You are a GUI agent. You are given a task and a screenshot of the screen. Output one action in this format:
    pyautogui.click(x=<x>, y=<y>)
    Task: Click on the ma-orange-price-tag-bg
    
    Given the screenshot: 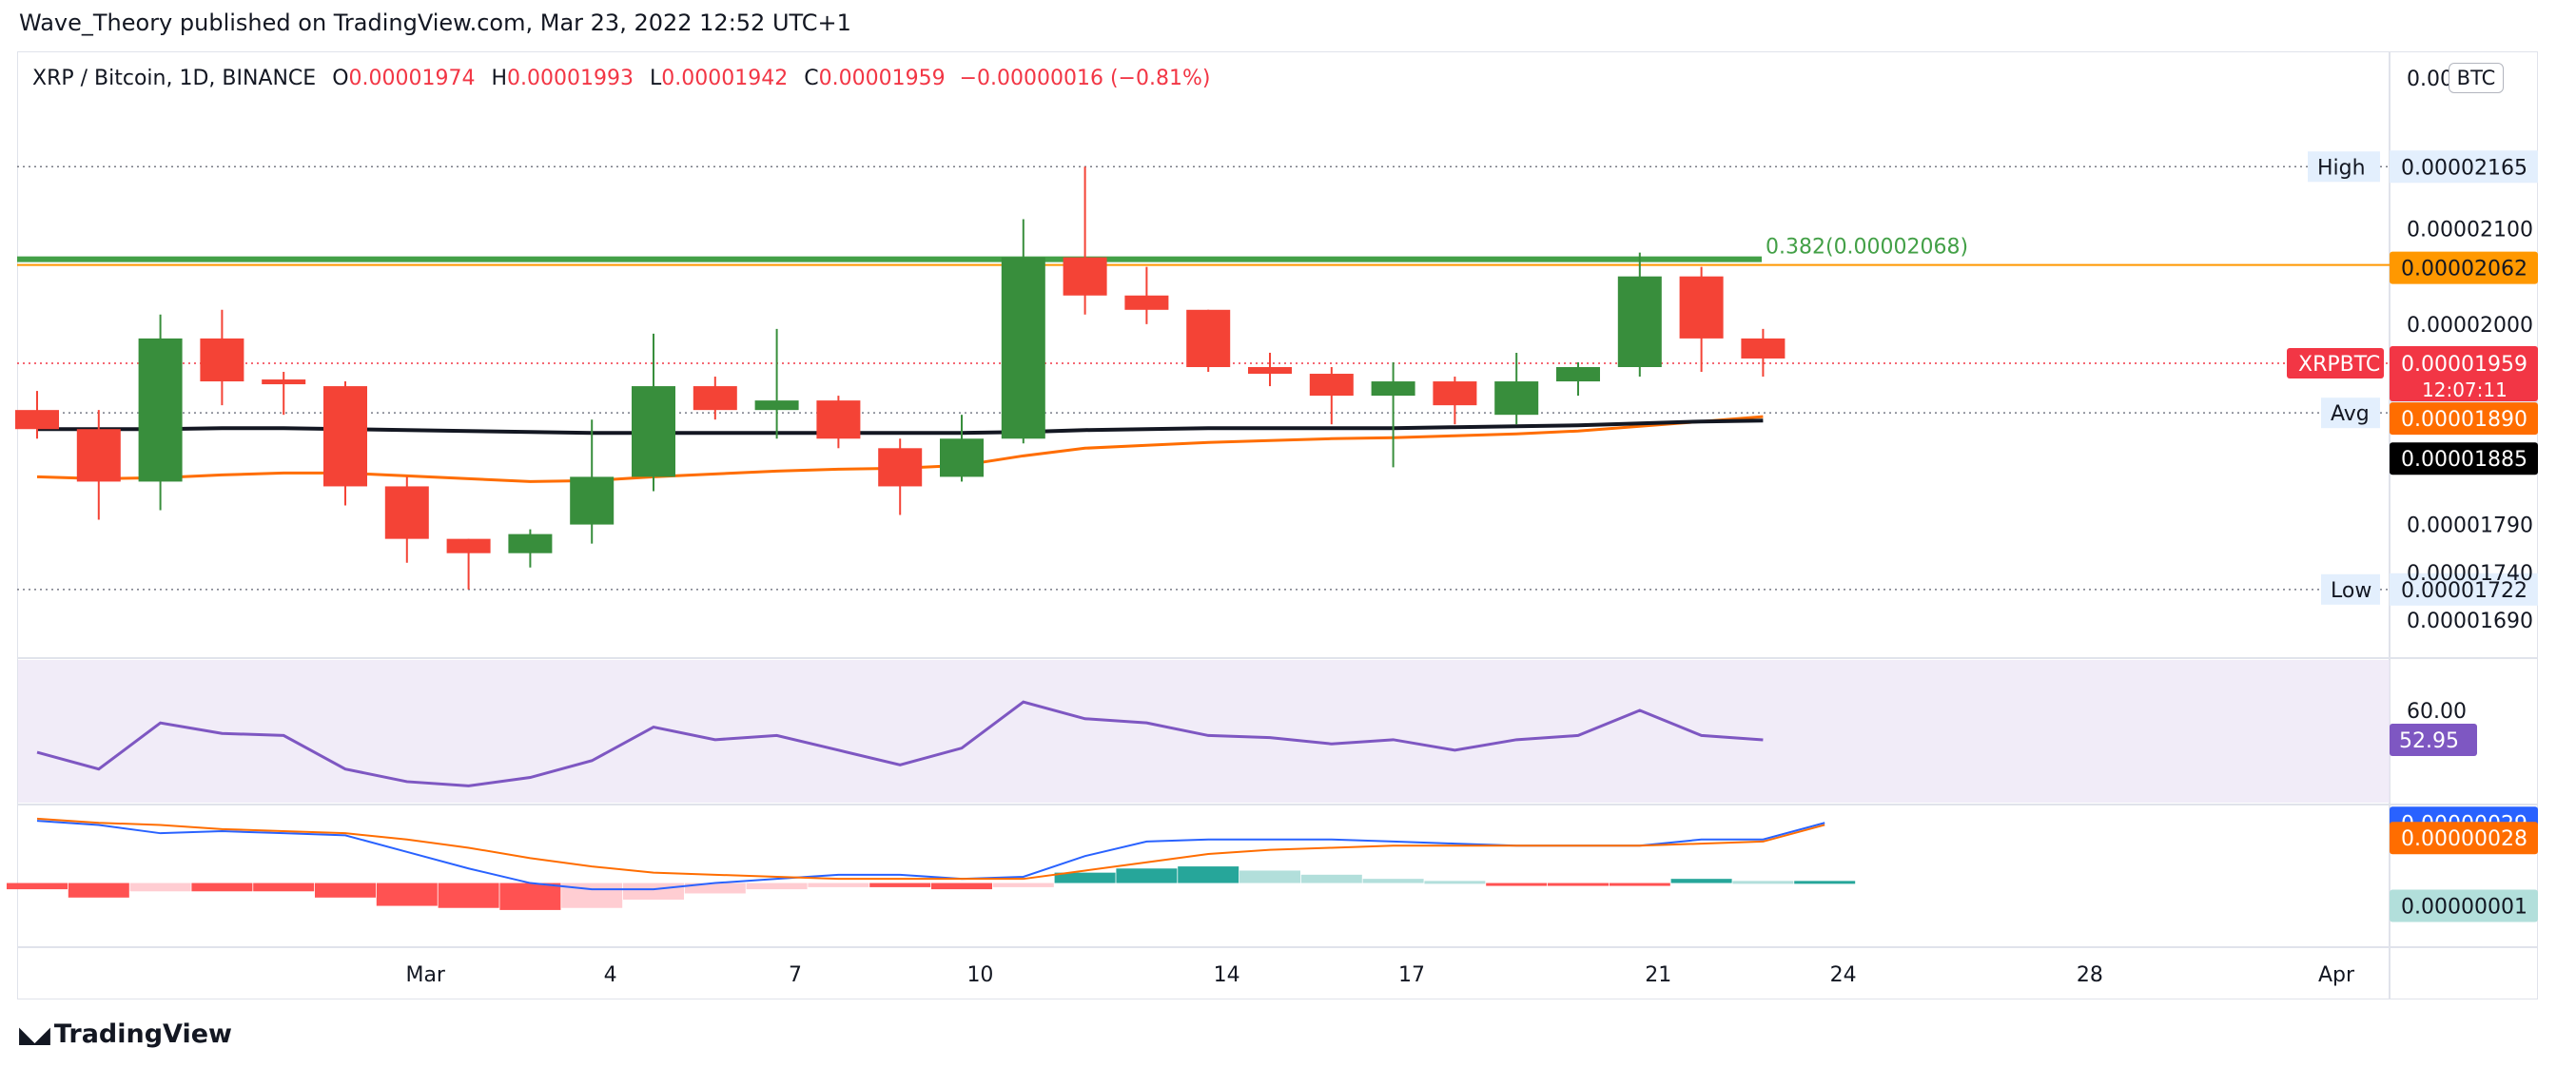 What is the action you would take?
    pyautogui.click(x=2464, y=419)
    